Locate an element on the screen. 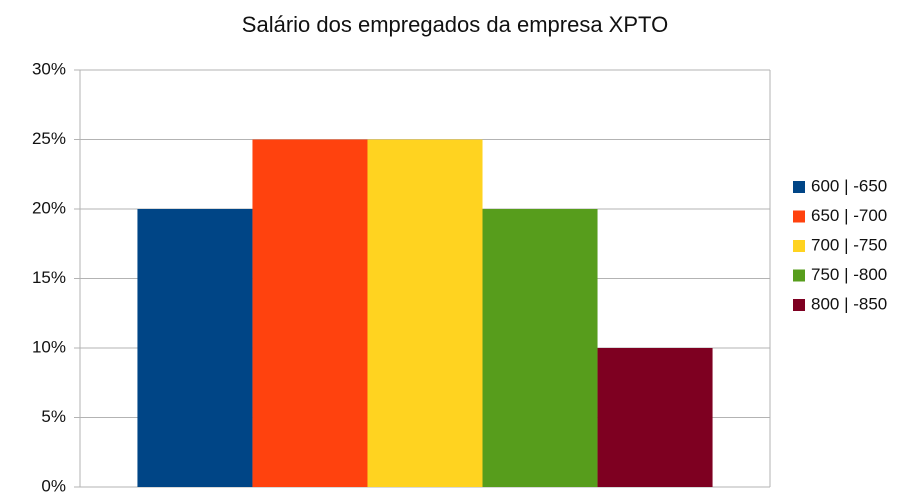 The image size is (898, 493). y-tick-label: 25% is located at coordinates (49, 138).